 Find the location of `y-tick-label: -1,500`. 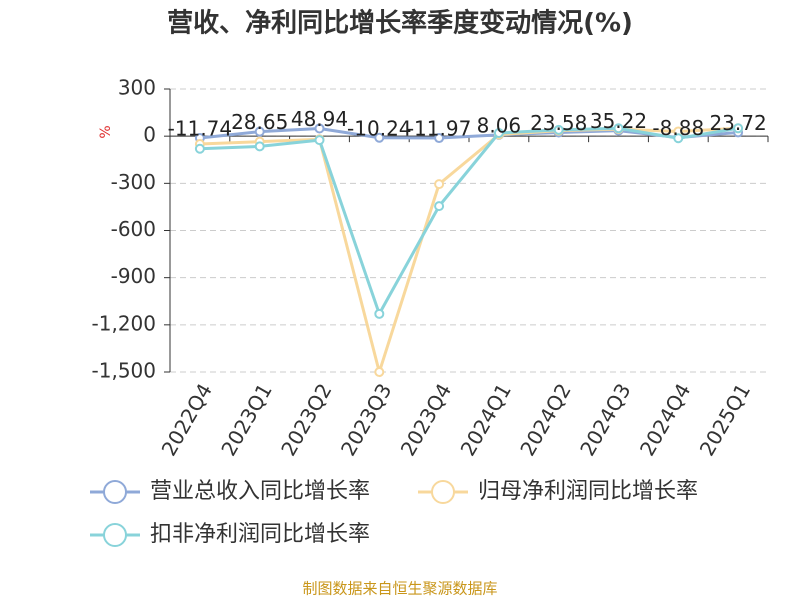

y-tick-label: -1,500 is located at coordinates (124, 371).